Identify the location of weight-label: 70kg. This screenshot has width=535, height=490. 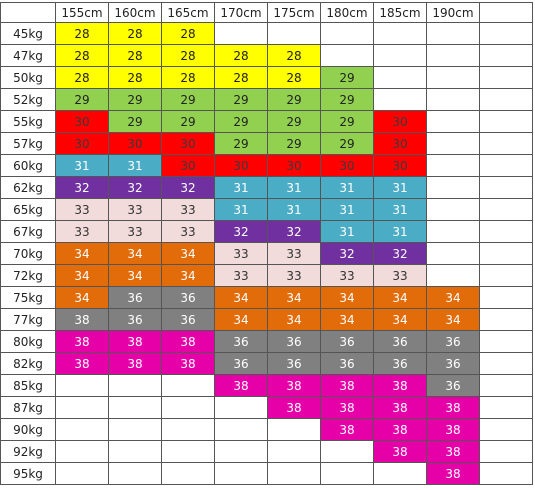
(28, 253).